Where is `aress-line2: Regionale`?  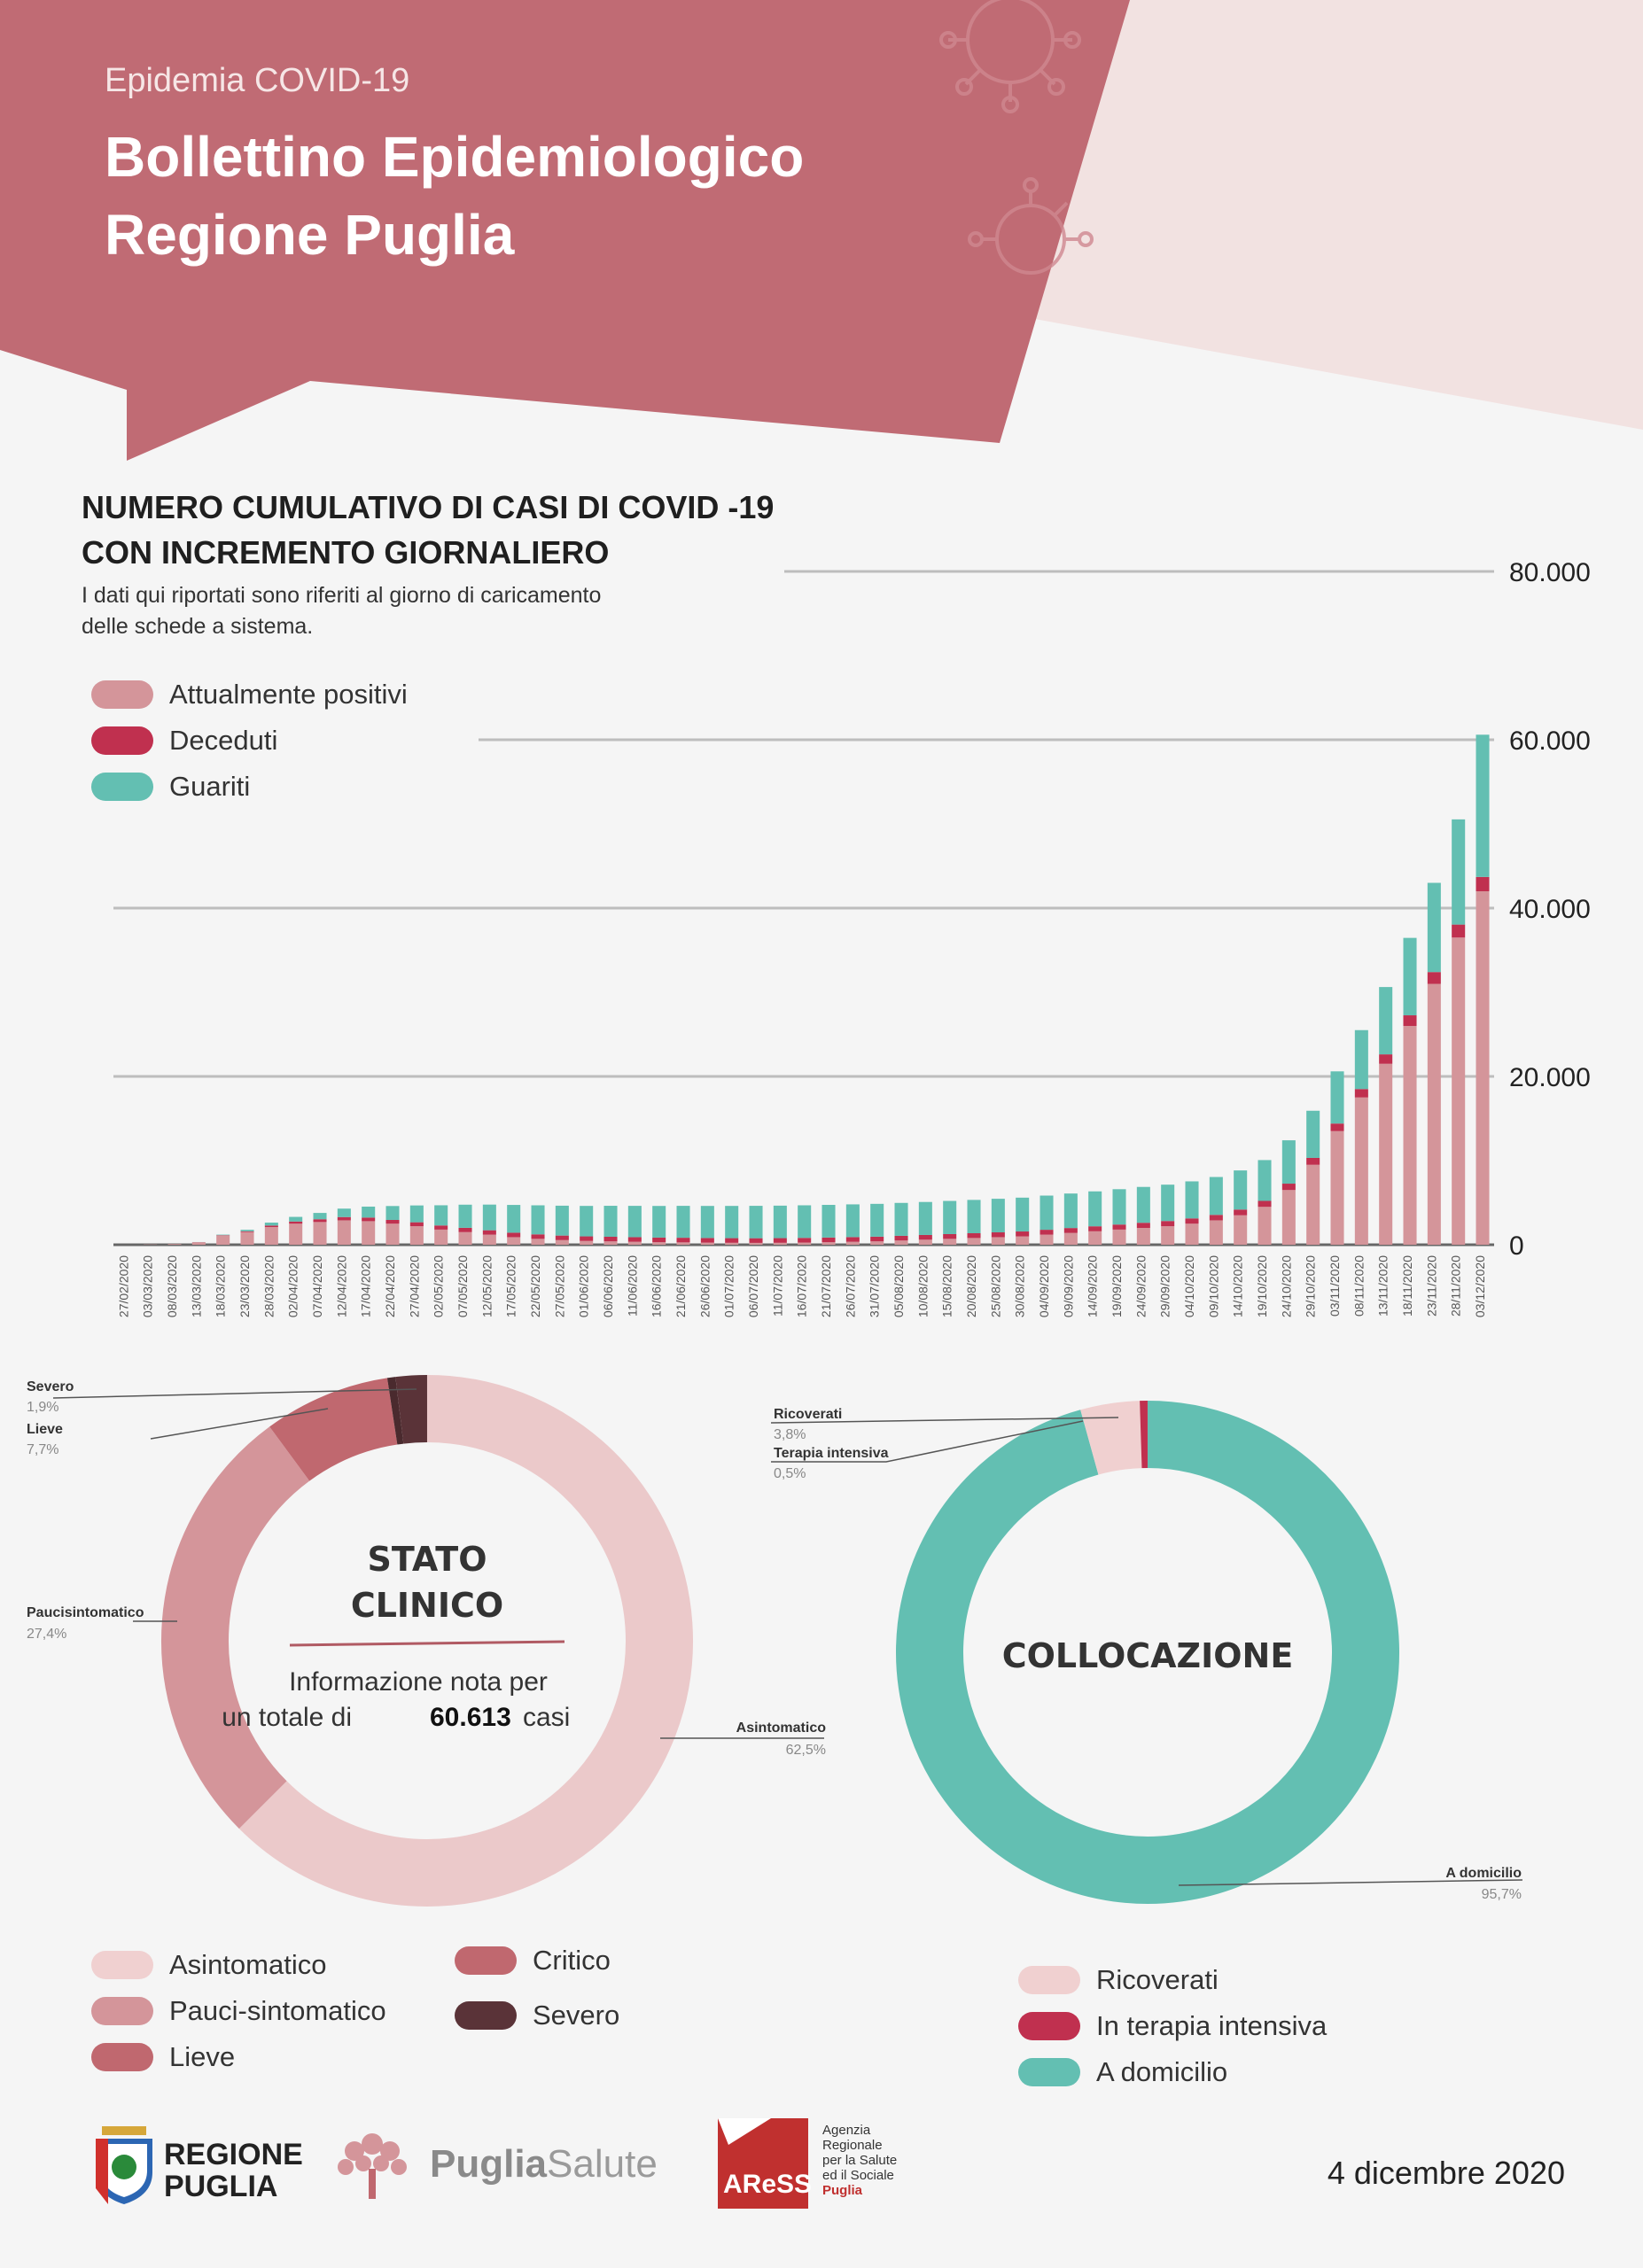
aress-line2: Regionale is located at coordinates (852, 2145).